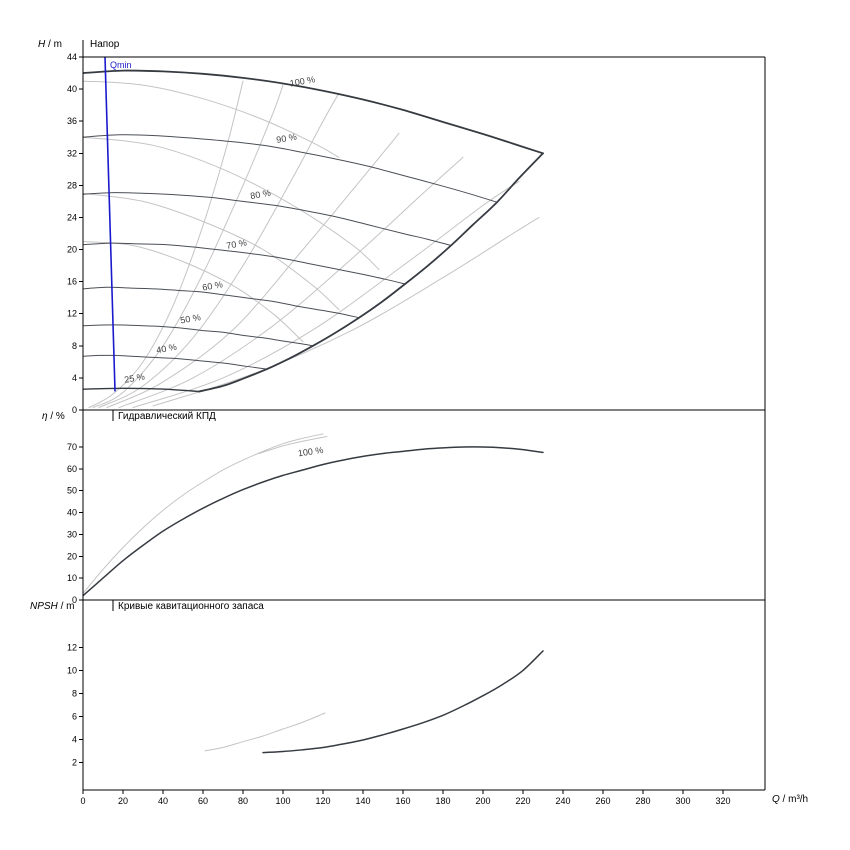 The width and height of the screenshot is (850, 850). What do you see at coordinates (562, 801) in the screenshot?
I see `x-tick-label: 240` at bounding box center [562, 801].